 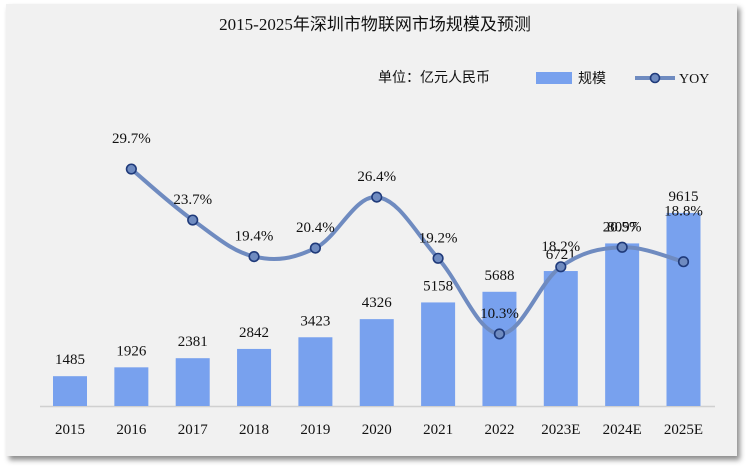 What do you see at coordinates (592, 79) in the screenshot?
I see `legend-bar-label: 规模` at bounding box center [592, 79].